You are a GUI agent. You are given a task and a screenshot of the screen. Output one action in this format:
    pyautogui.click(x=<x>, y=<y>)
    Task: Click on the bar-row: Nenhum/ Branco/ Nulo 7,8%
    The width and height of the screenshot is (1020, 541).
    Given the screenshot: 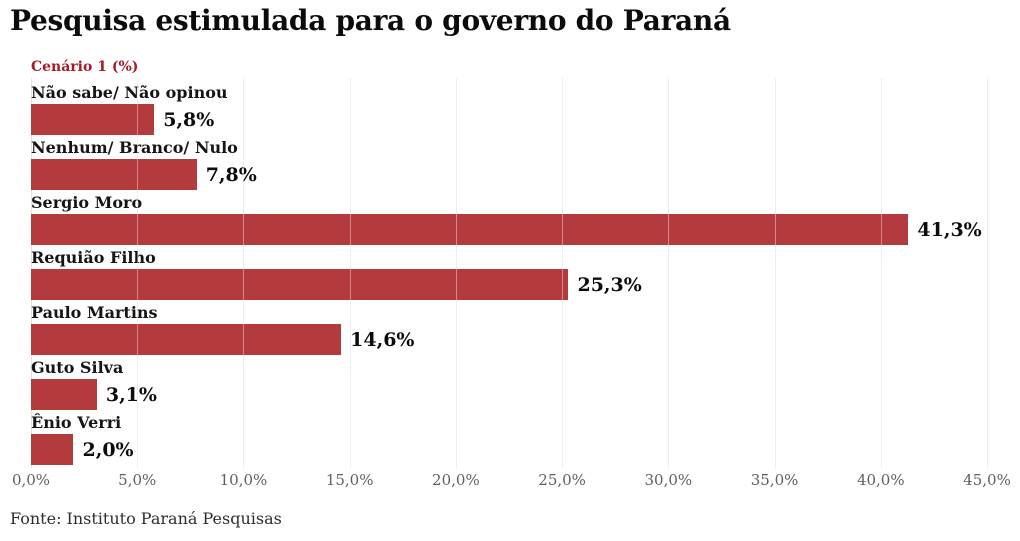 What is the action you would take?
    pyautogui.click(x=509, y=164)
    